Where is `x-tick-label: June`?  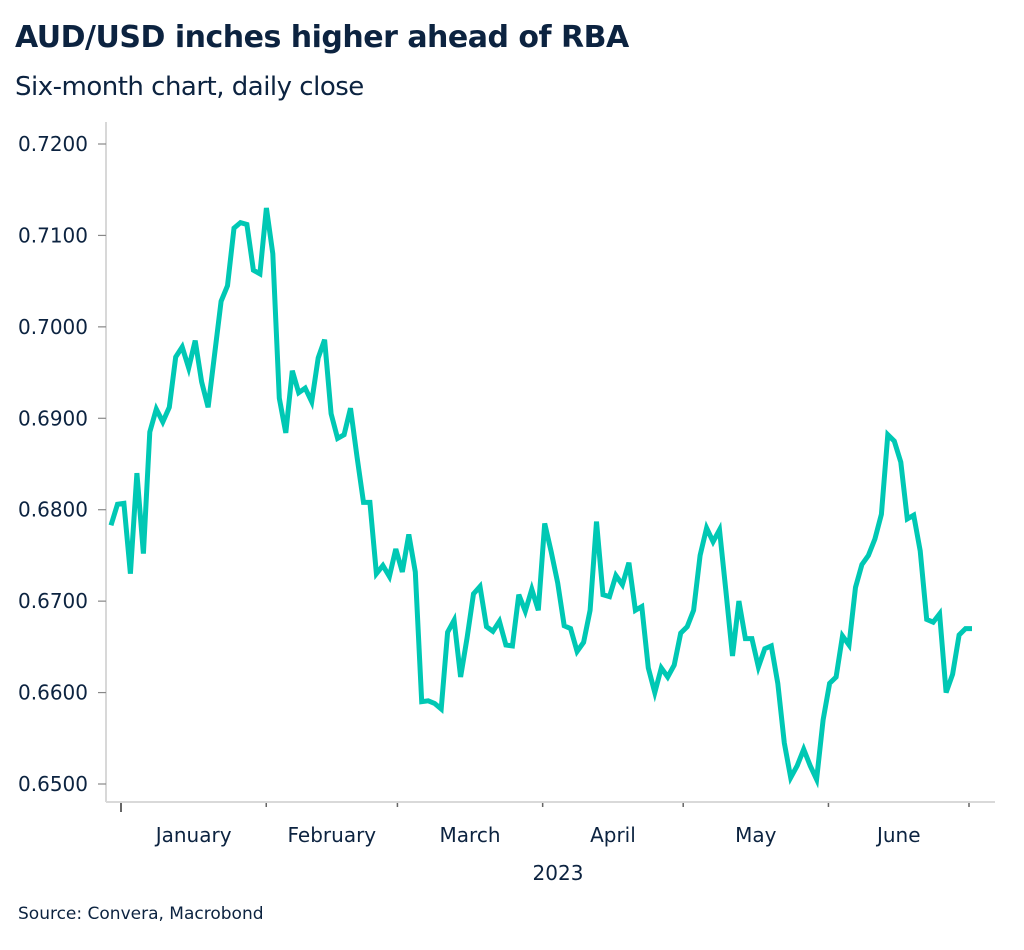
x-tick-label: June is located at coordinates (898, 835).